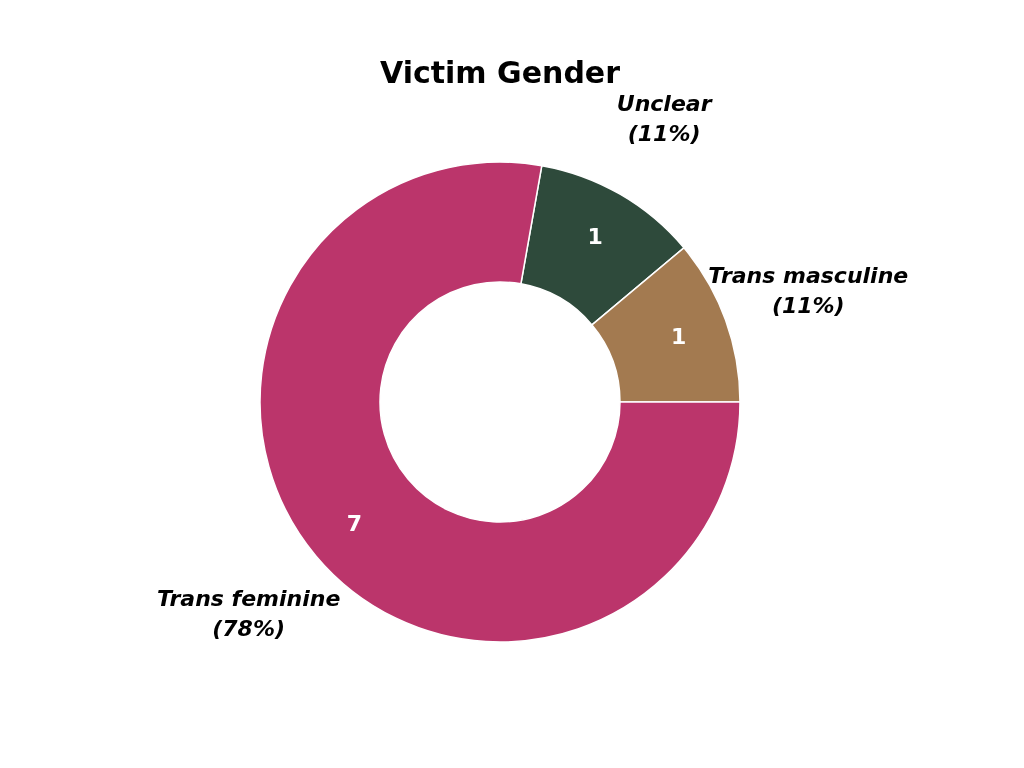  Describe the element at coordinates (249, 628) in the screenshot. I see `text: (78%)` at that location.